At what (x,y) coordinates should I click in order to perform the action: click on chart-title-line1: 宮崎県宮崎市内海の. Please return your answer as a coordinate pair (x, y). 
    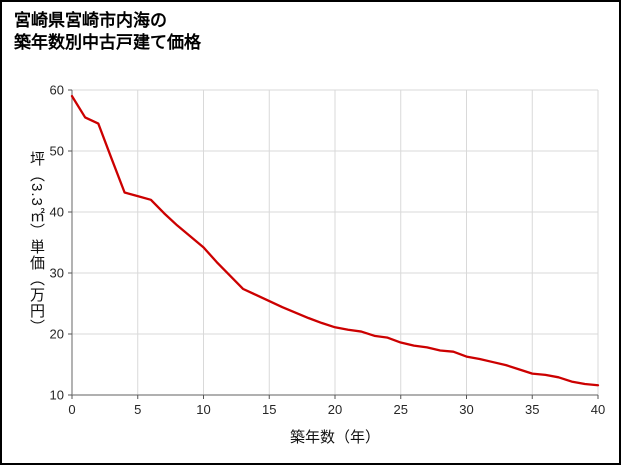
    Looking at the image, I should click on (90, 20).